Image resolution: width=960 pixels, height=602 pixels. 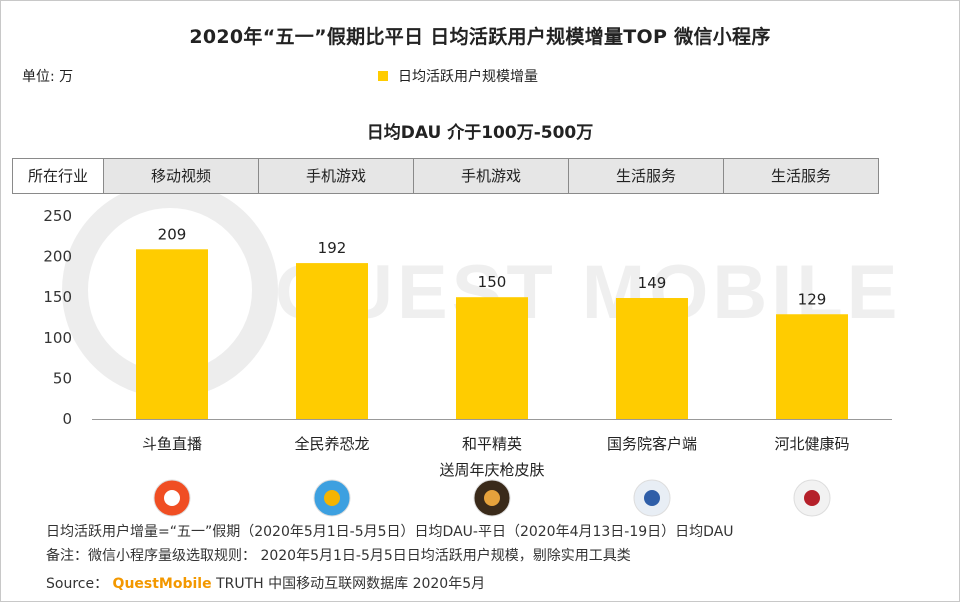 What do you see at coordinates (812, 498) in the screenshot?
I see `hebei-health-code-app-icon` at bounding box center [812, 498].